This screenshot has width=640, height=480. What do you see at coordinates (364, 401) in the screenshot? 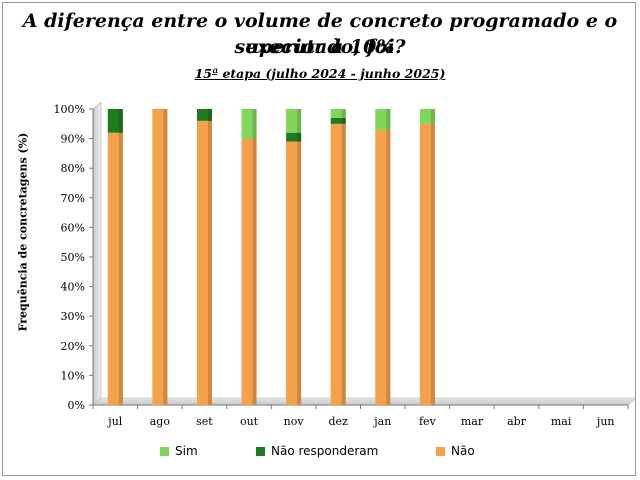
I see `chart-floor` at bounding box center [364, 401].